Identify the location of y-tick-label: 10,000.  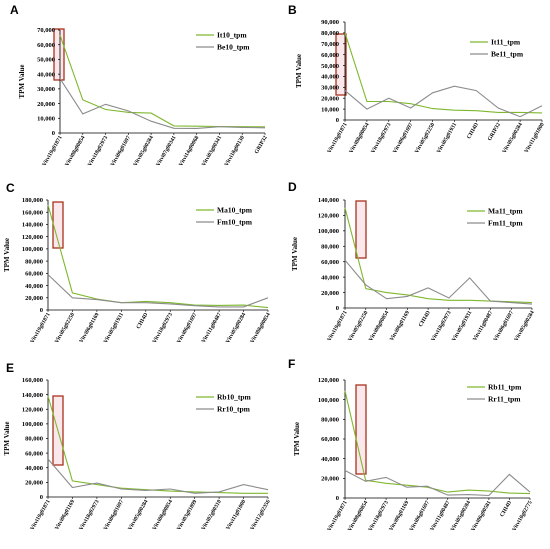
(330, 109).